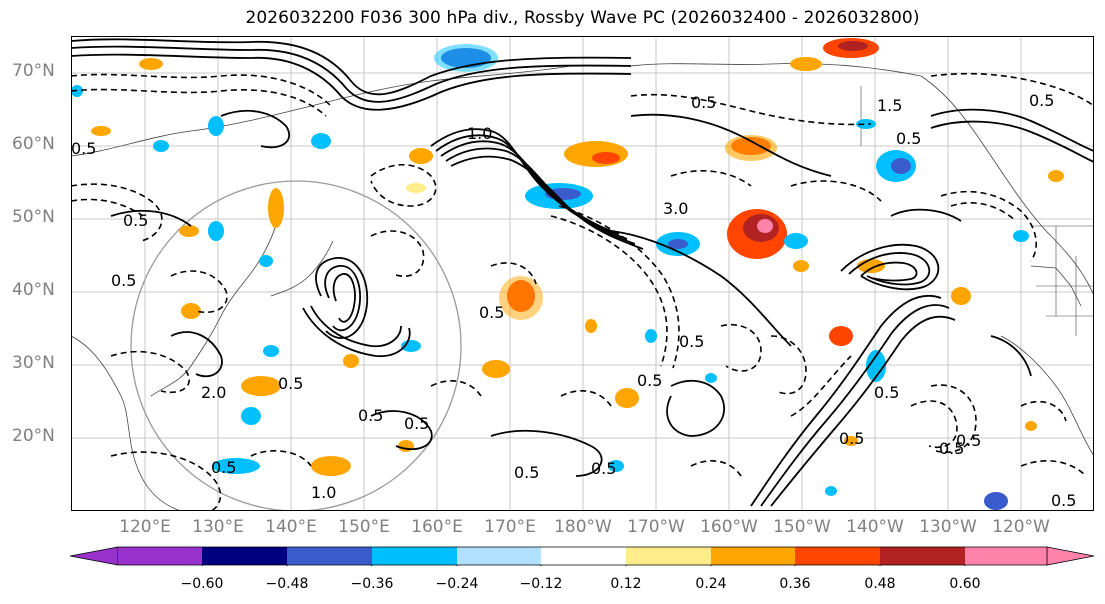 This screenshot has height=604, width=1105. What do you see at coordinates (851, 438) in the screenshot?
I see `contour-label-16: 0.5` at bounding box center [851, 438].